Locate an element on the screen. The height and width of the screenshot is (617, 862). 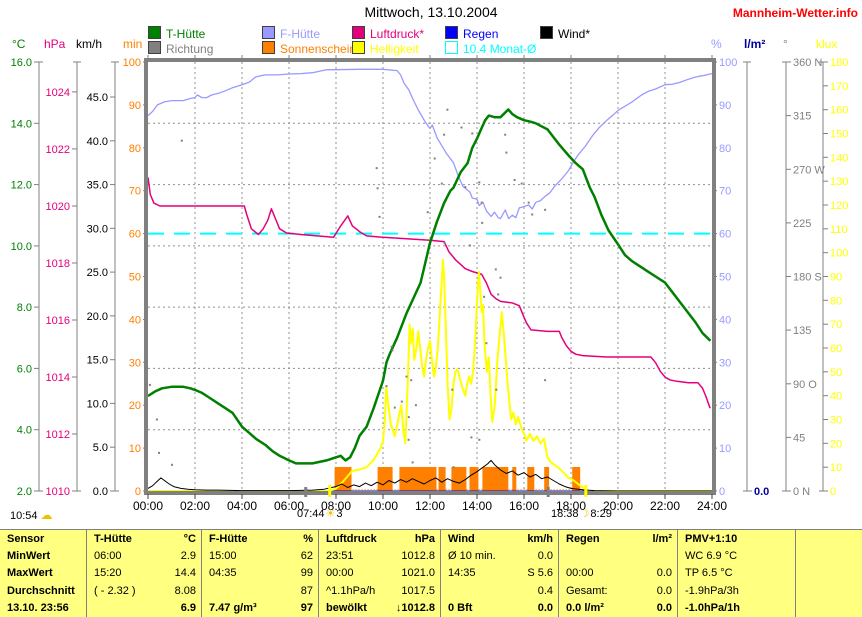
table-cell: 15:20 14.4 is located at coordinates (143, 573).